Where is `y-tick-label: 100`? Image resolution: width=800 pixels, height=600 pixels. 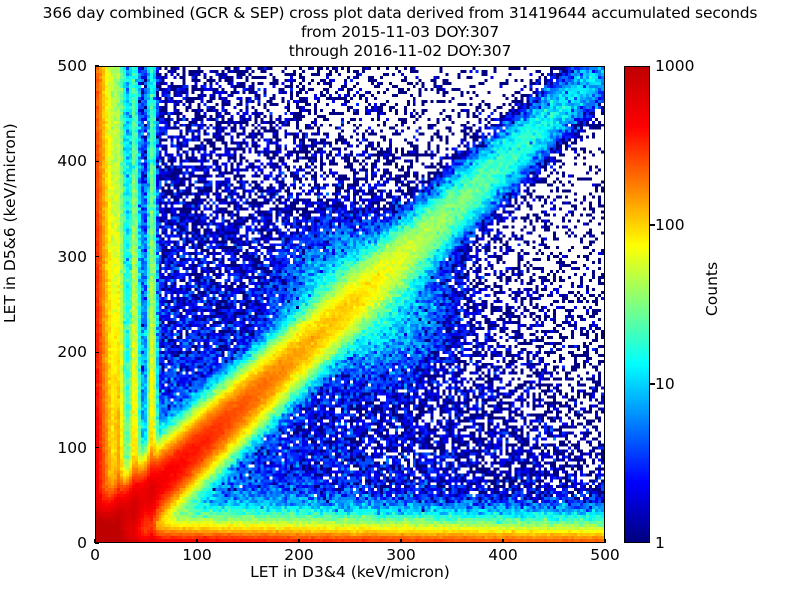 y-tick-label: 100 is located at coordinates (72, 447).